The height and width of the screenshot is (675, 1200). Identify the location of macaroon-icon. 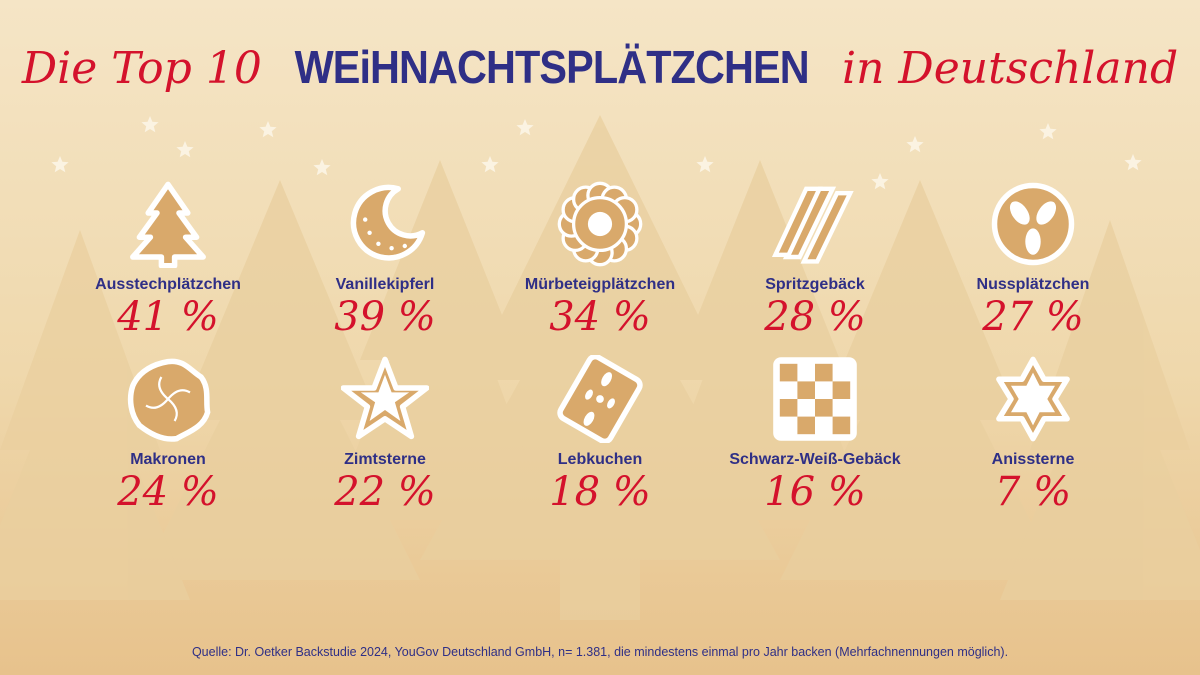
(169, 400).